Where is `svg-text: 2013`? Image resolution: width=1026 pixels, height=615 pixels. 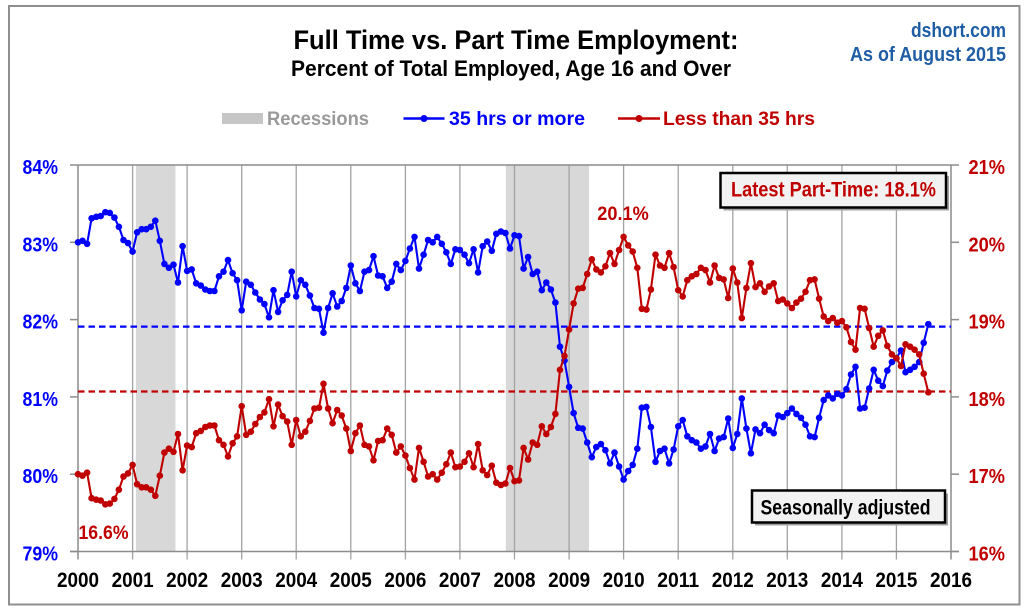 svg-text: 2013 is located at coordinates (787, 580).